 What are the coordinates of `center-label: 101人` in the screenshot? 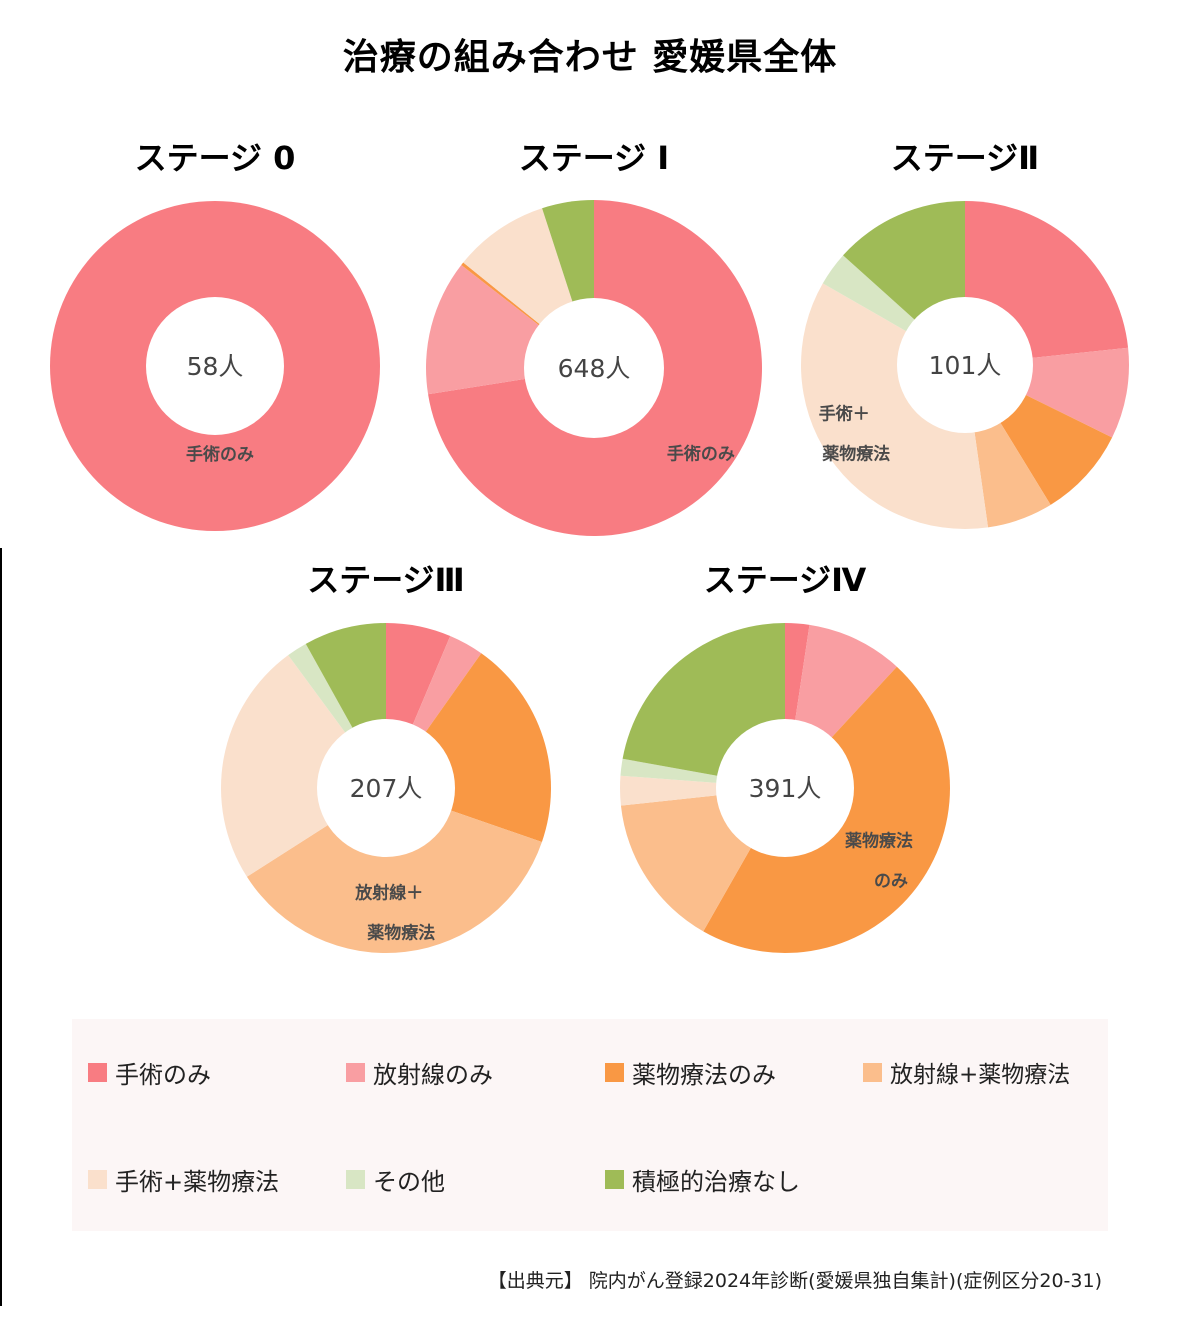 It's located at (965, 365).